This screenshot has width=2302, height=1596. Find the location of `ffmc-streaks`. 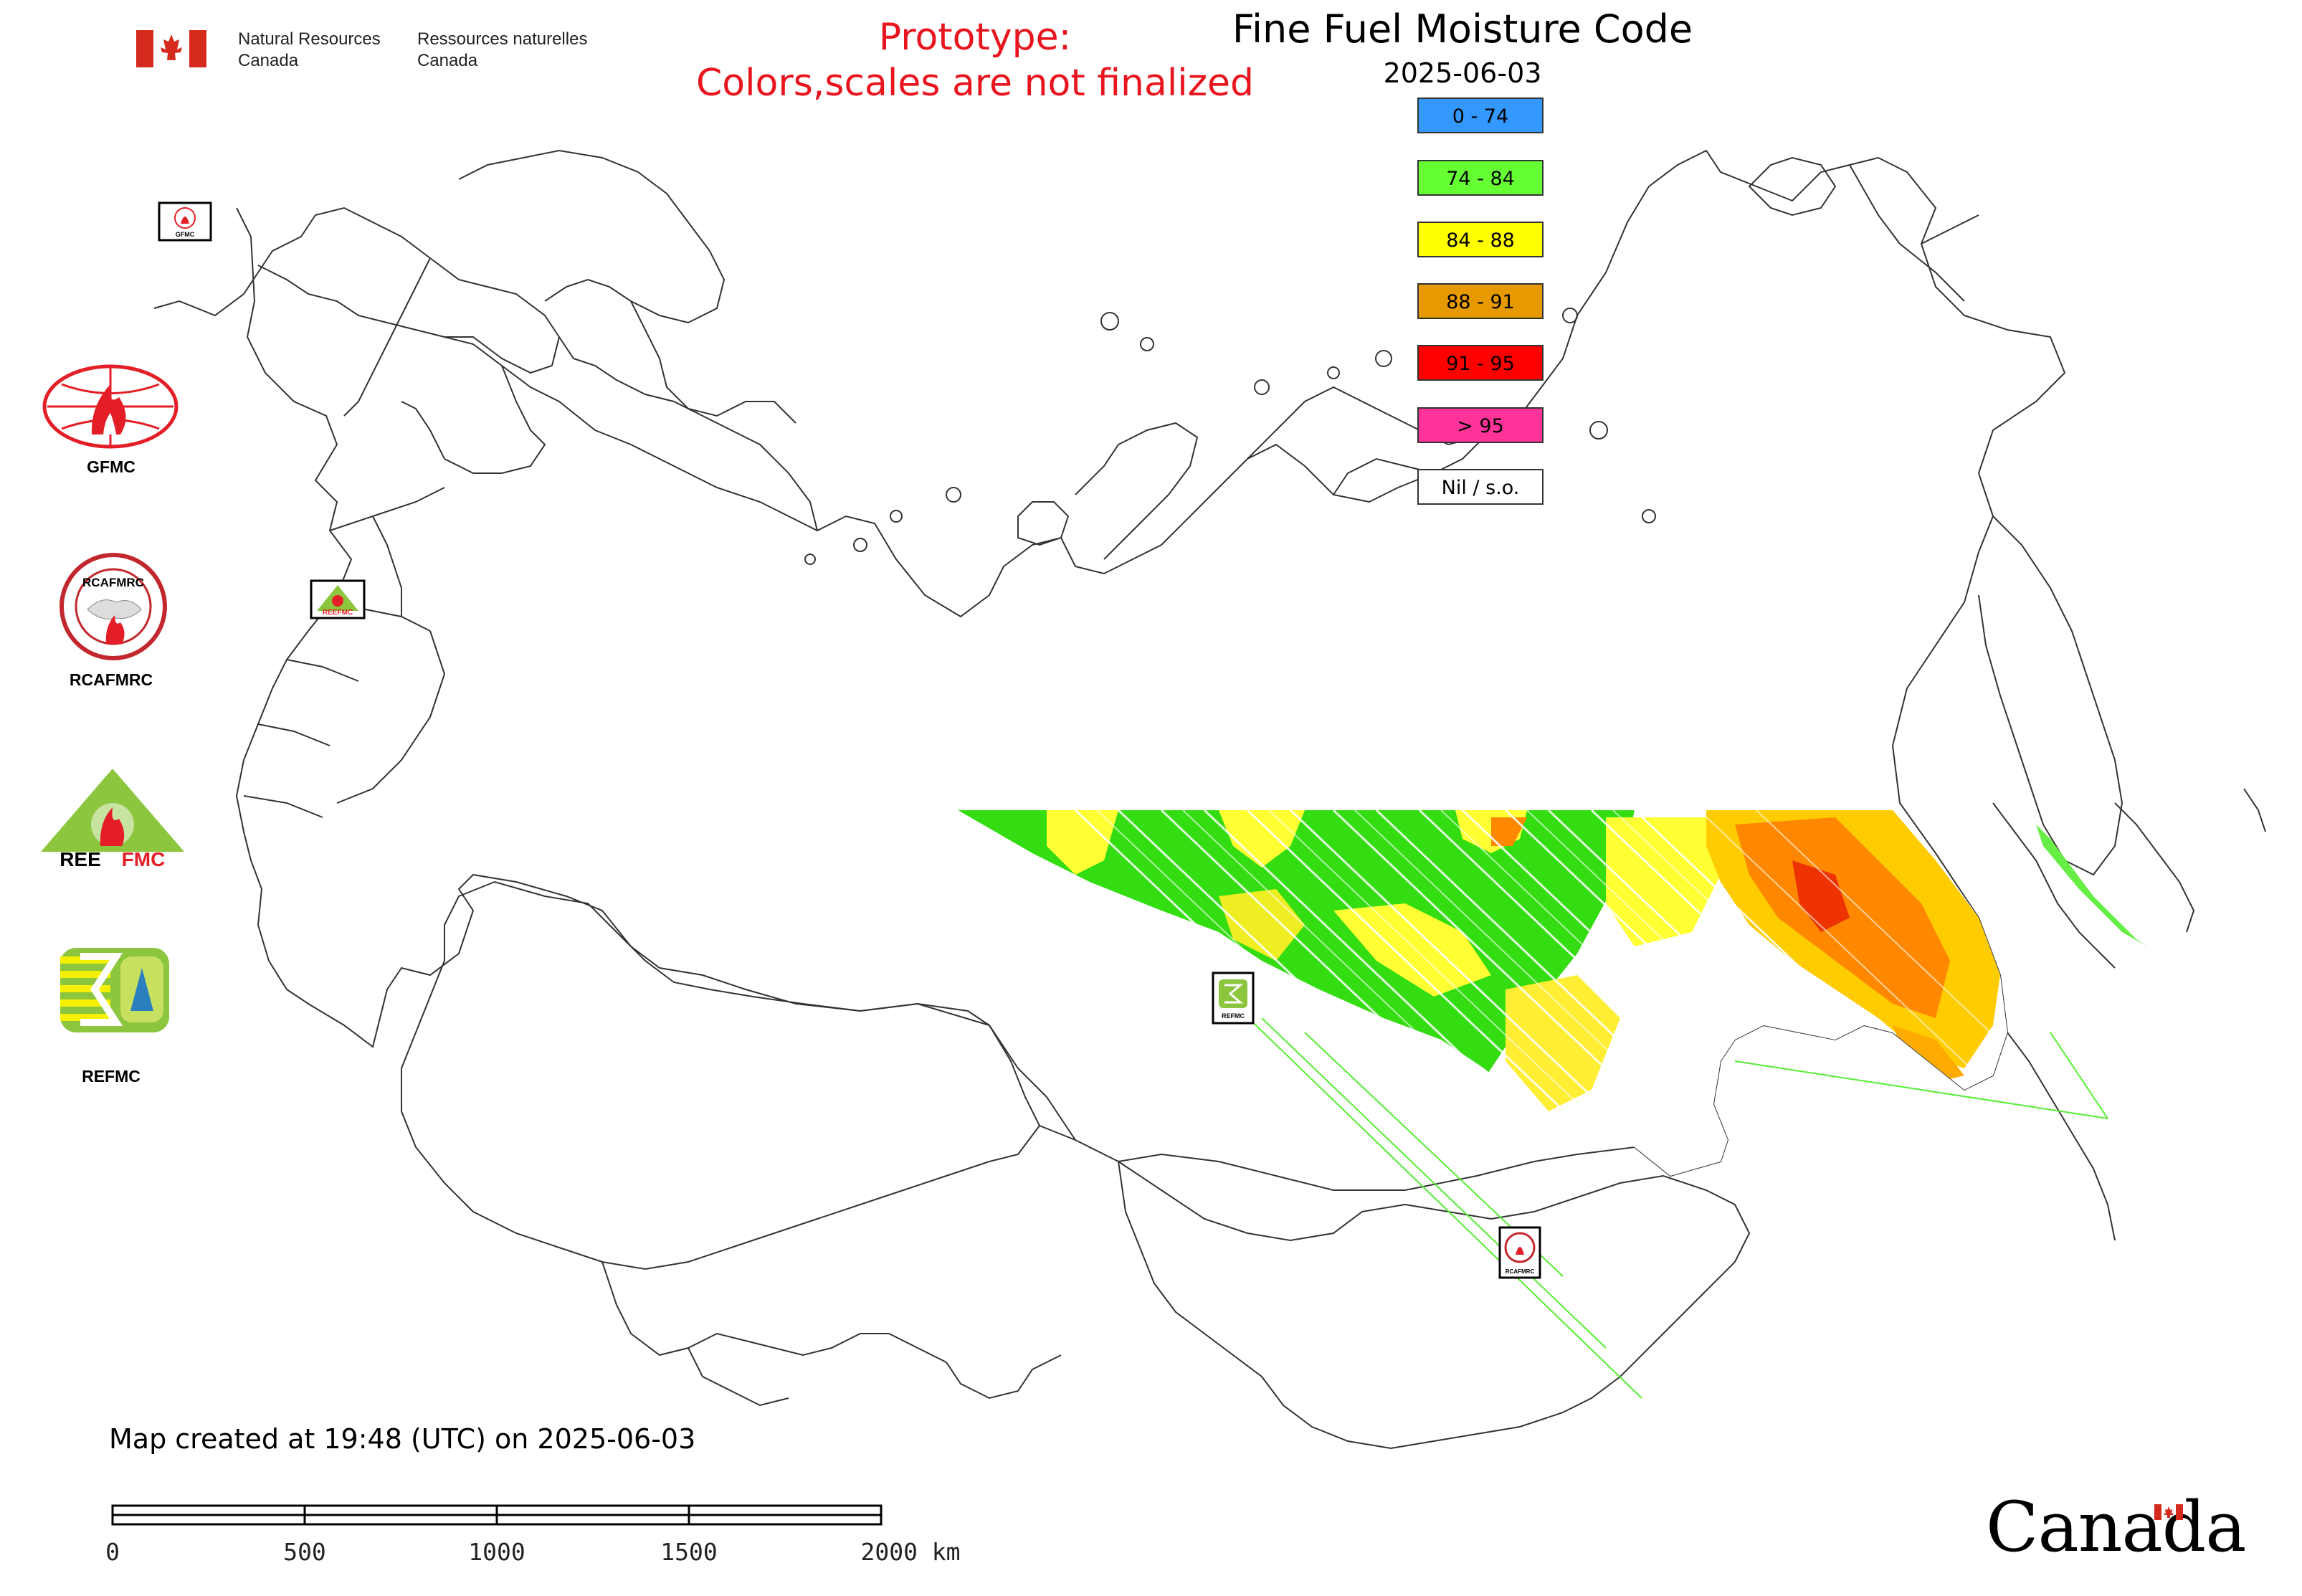

ffmc-streaks is located at coordinates (1663, 1194).